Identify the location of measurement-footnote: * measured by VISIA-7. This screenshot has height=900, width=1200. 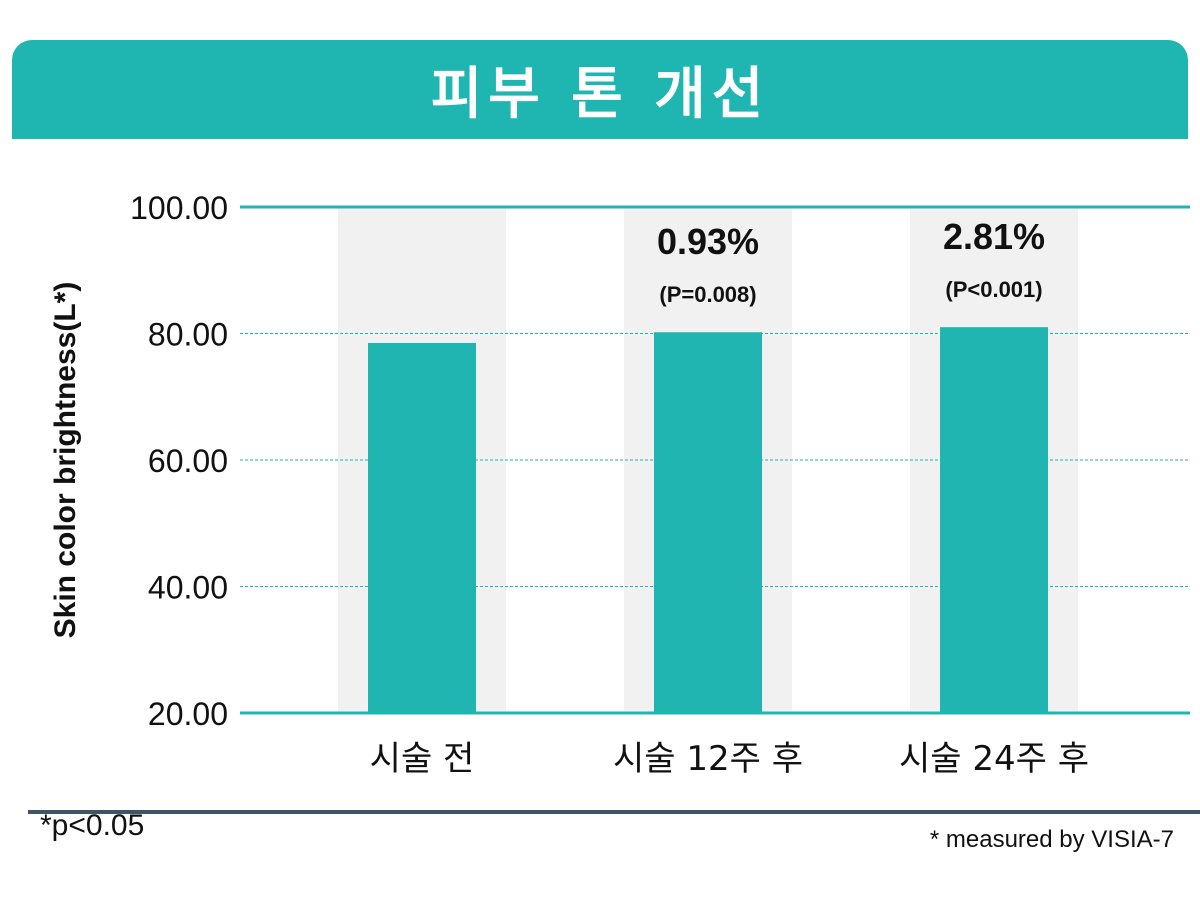
(1051, 839).